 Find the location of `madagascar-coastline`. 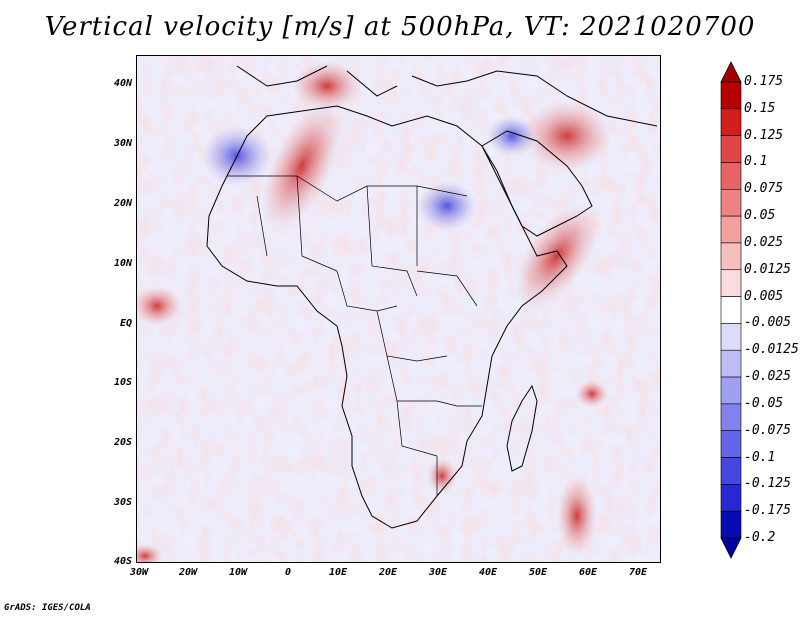

madagascar-coastline is located at coordinates (522, 428).